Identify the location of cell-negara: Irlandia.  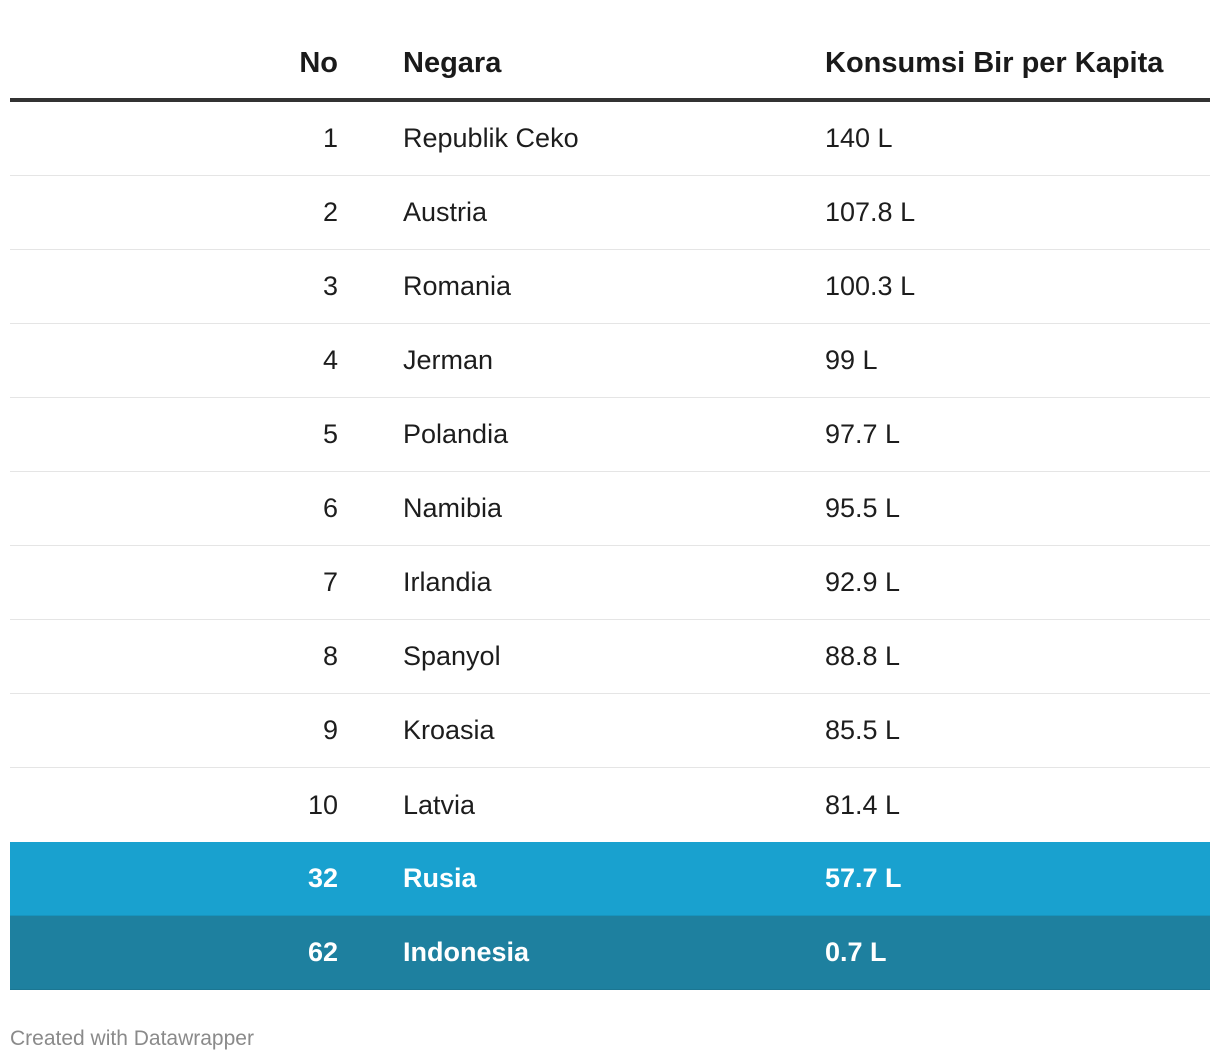
(447, 582).